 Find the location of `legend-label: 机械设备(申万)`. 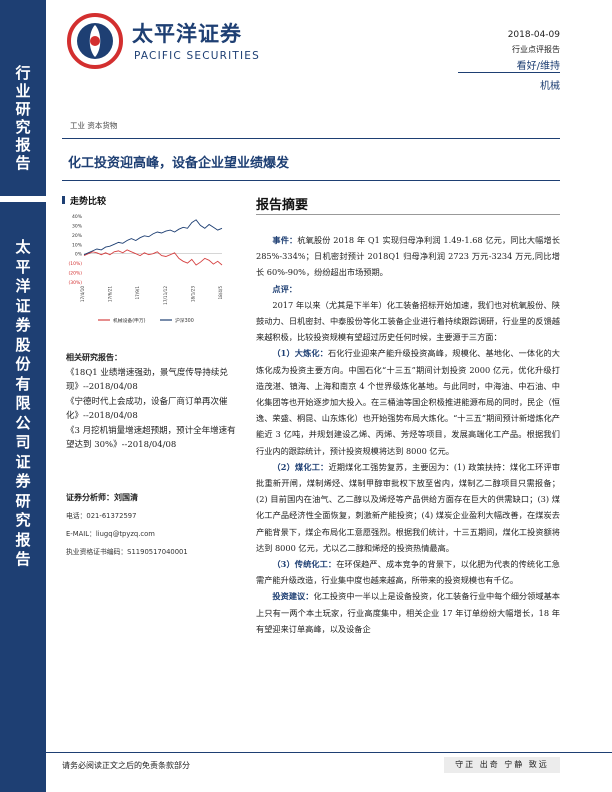

legend-label: 机械设备(申万) is located at coordinates (129, 320).